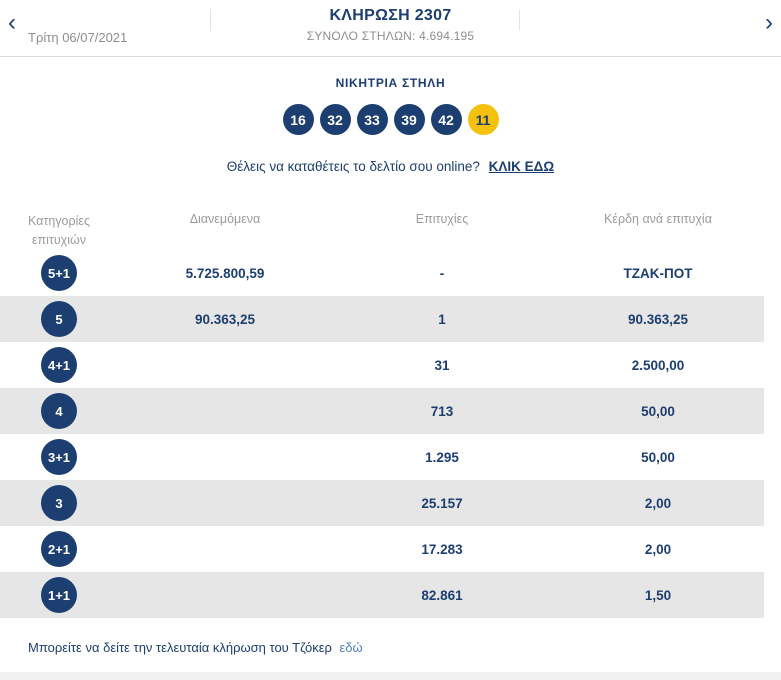 The image size is (781, 680). What do you see at coordinates (210, 20) in the screenshot?
I see `header-divider-left` at bounding box center [210, 20].